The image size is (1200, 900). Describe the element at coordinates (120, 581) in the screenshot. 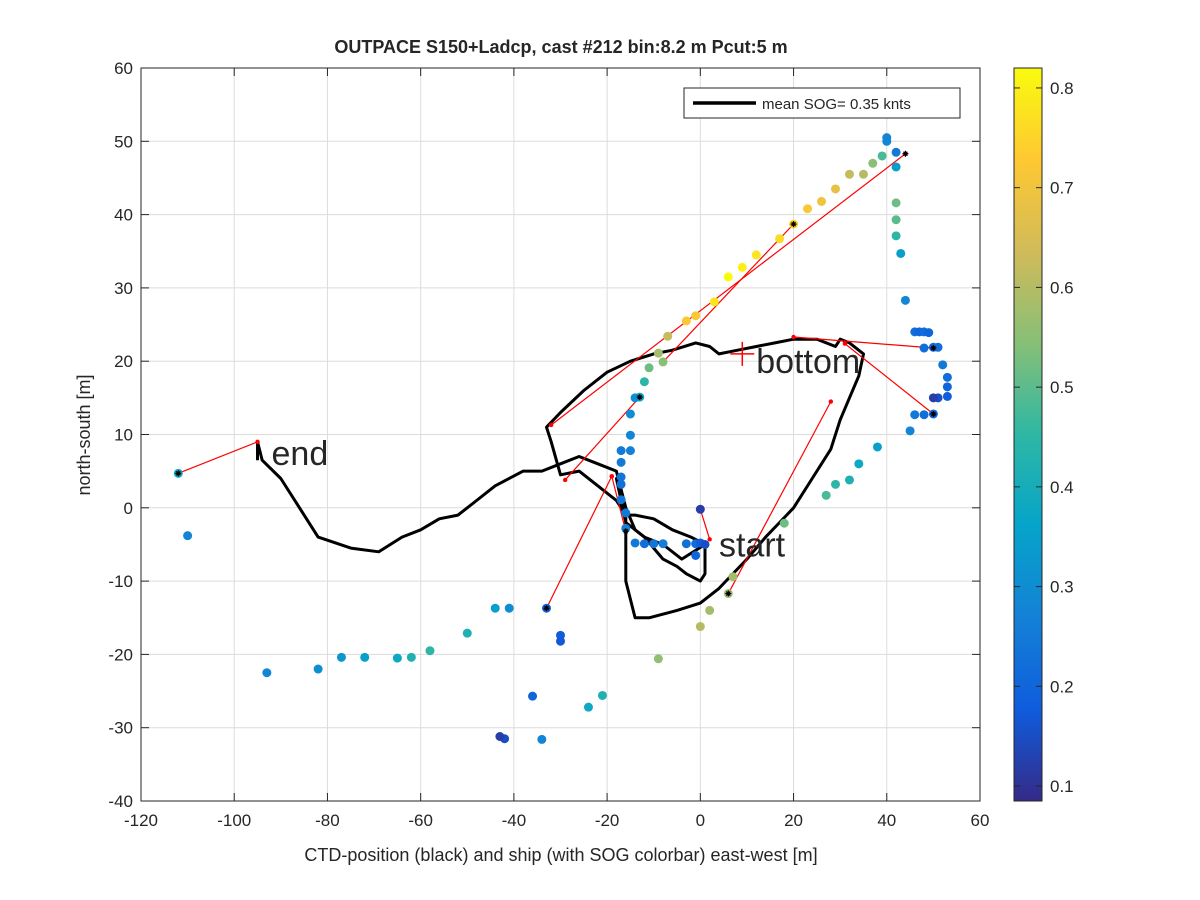

I see `y-tick-label: -10` at that location.